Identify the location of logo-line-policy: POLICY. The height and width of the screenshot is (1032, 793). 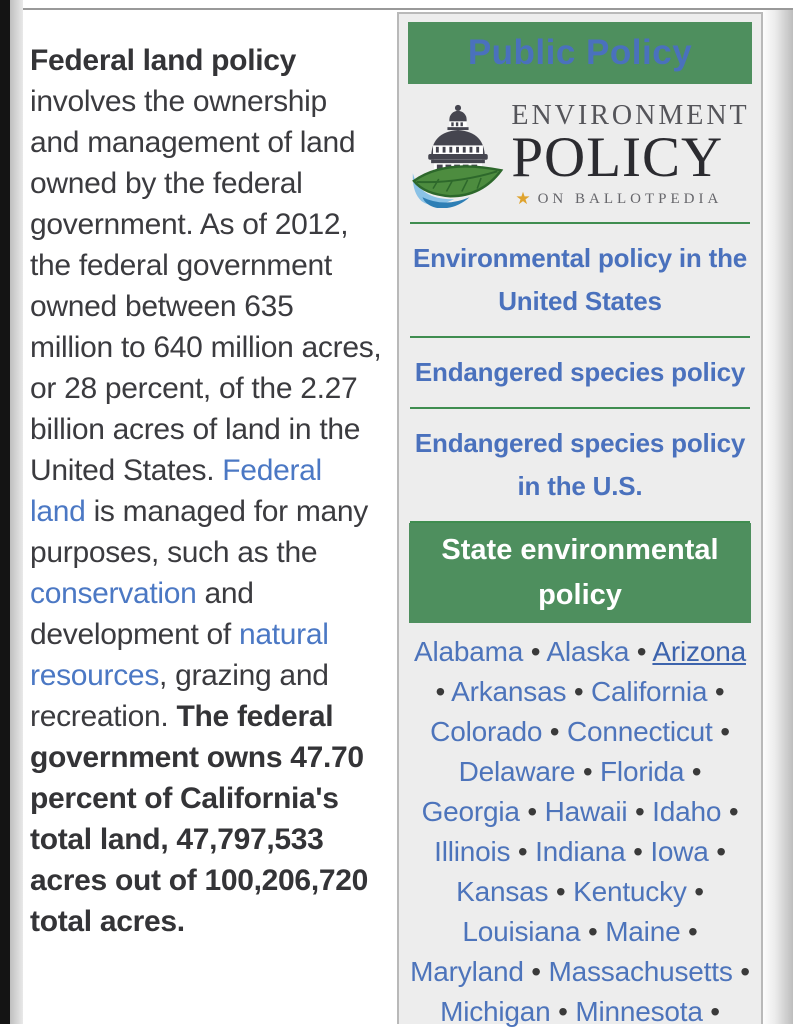
(617, 157).